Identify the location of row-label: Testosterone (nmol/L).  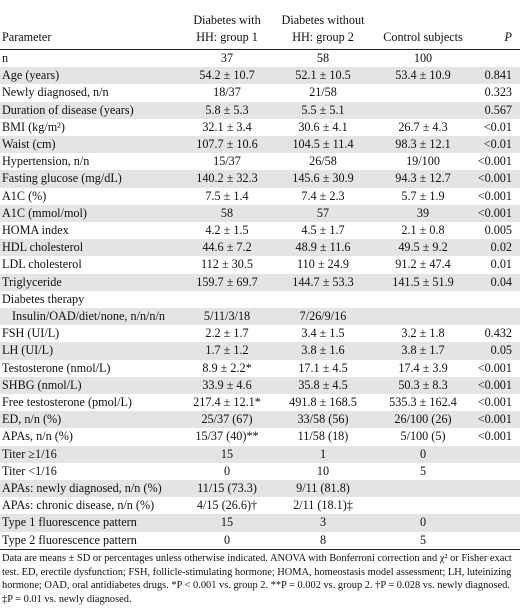
(56, 367).